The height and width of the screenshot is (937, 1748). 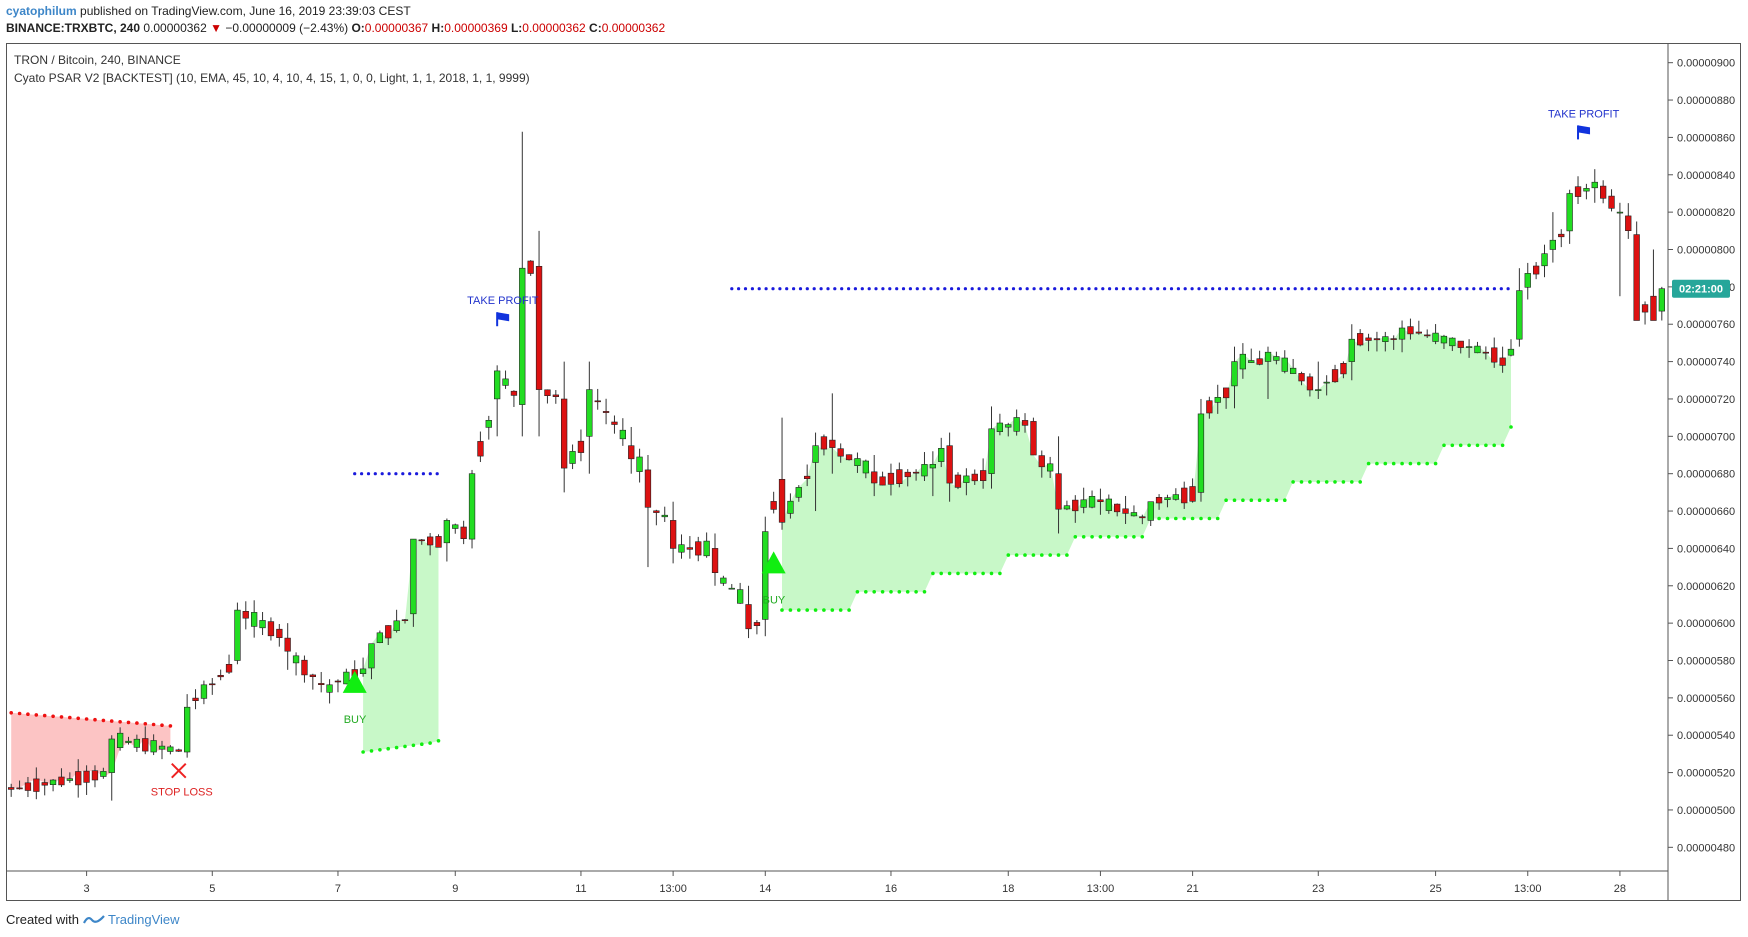 What do you see at coordinates (41, 11) in the screenshot?
I see `author-link: cyatophilum` at bounding box center [41, 11].